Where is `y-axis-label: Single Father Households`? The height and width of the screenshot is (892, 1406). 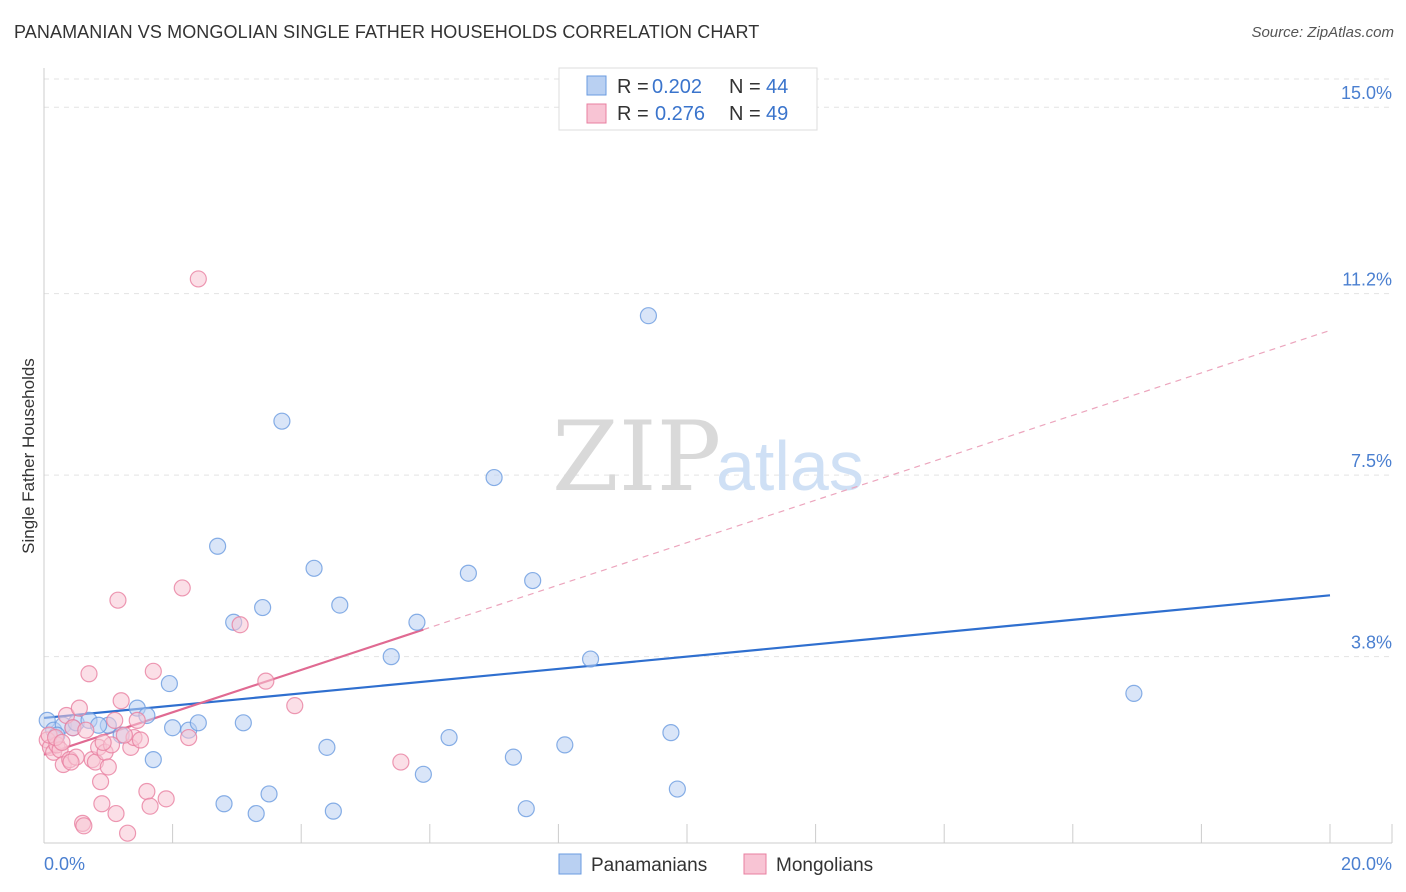
y-axis-label: Single Father Households is located at coordinates (28, 456).